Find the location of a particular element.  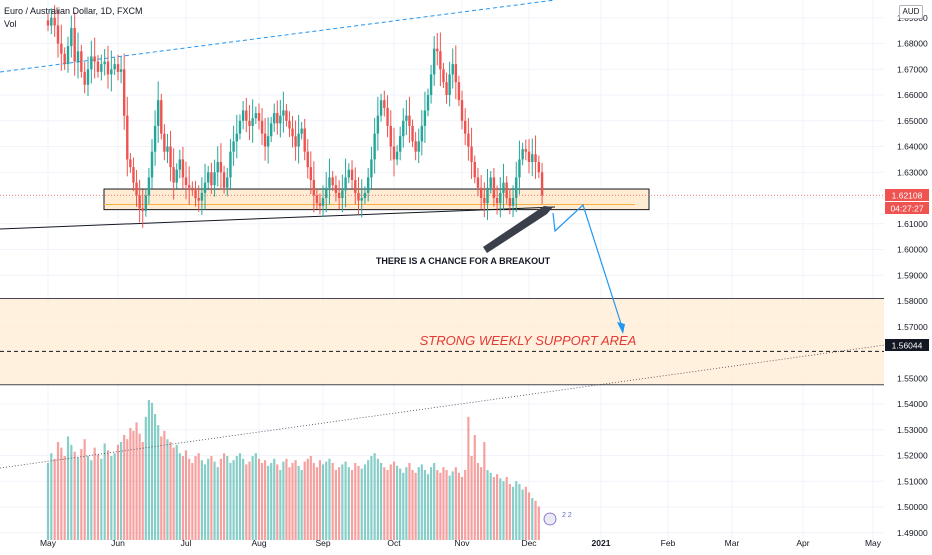

price-tick-label: 1.63000 is located at coordinates (912, 172).